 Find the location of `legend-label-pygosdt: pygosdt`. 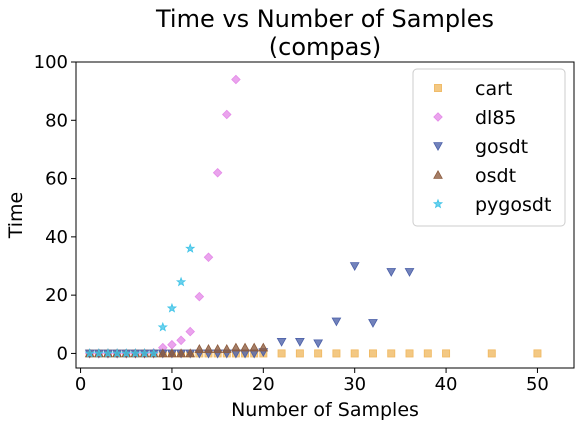

legend-label-pygosdt: pygosdt is located at coordinates (513, 205).